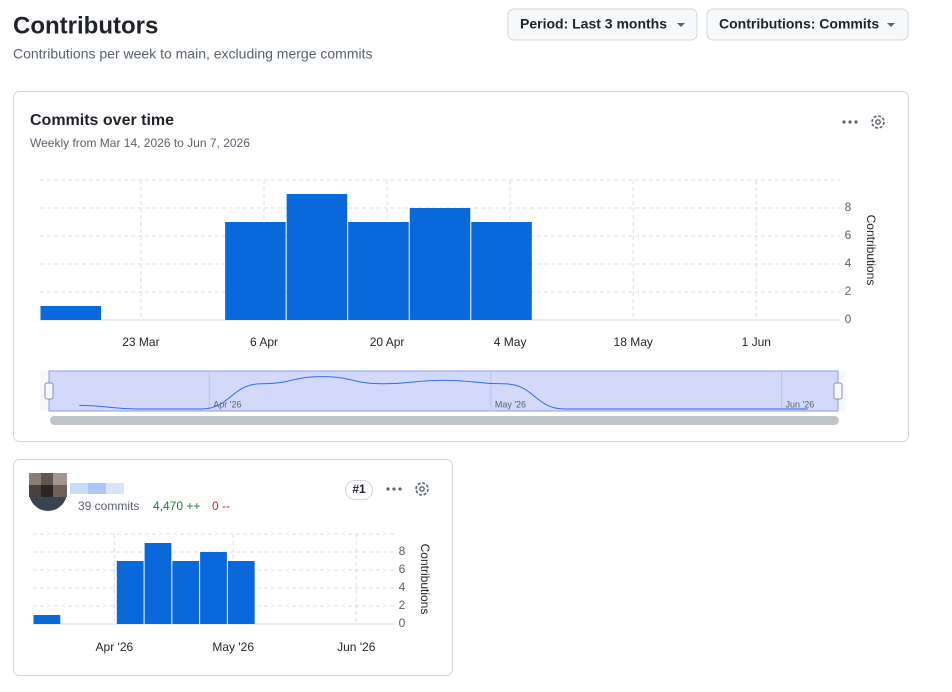 Image resolution: width=952 pixels, height=692 pixels. I want to click on page-title: Contributors, so click(85, 25).